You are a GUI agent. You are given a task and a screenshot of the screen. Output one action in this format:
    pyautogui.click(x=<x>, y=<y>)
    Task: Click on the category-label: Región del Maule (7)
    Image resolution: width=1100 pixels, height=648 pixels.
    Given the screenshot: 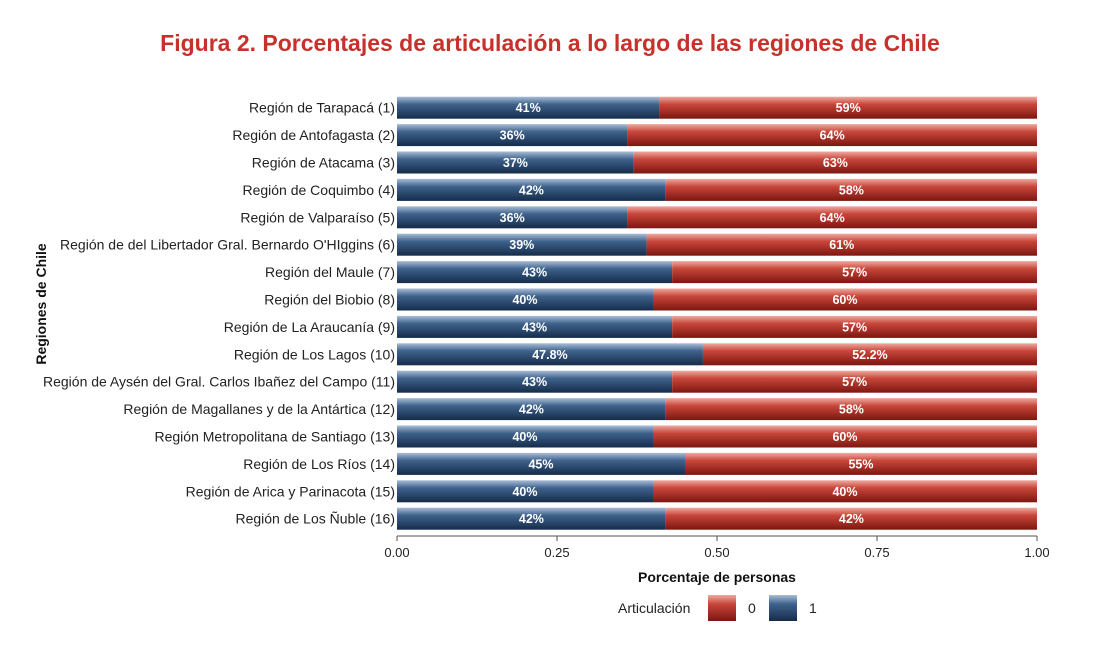 What is the action you would take?
    pyautogui.click(x=330, y=272)
    